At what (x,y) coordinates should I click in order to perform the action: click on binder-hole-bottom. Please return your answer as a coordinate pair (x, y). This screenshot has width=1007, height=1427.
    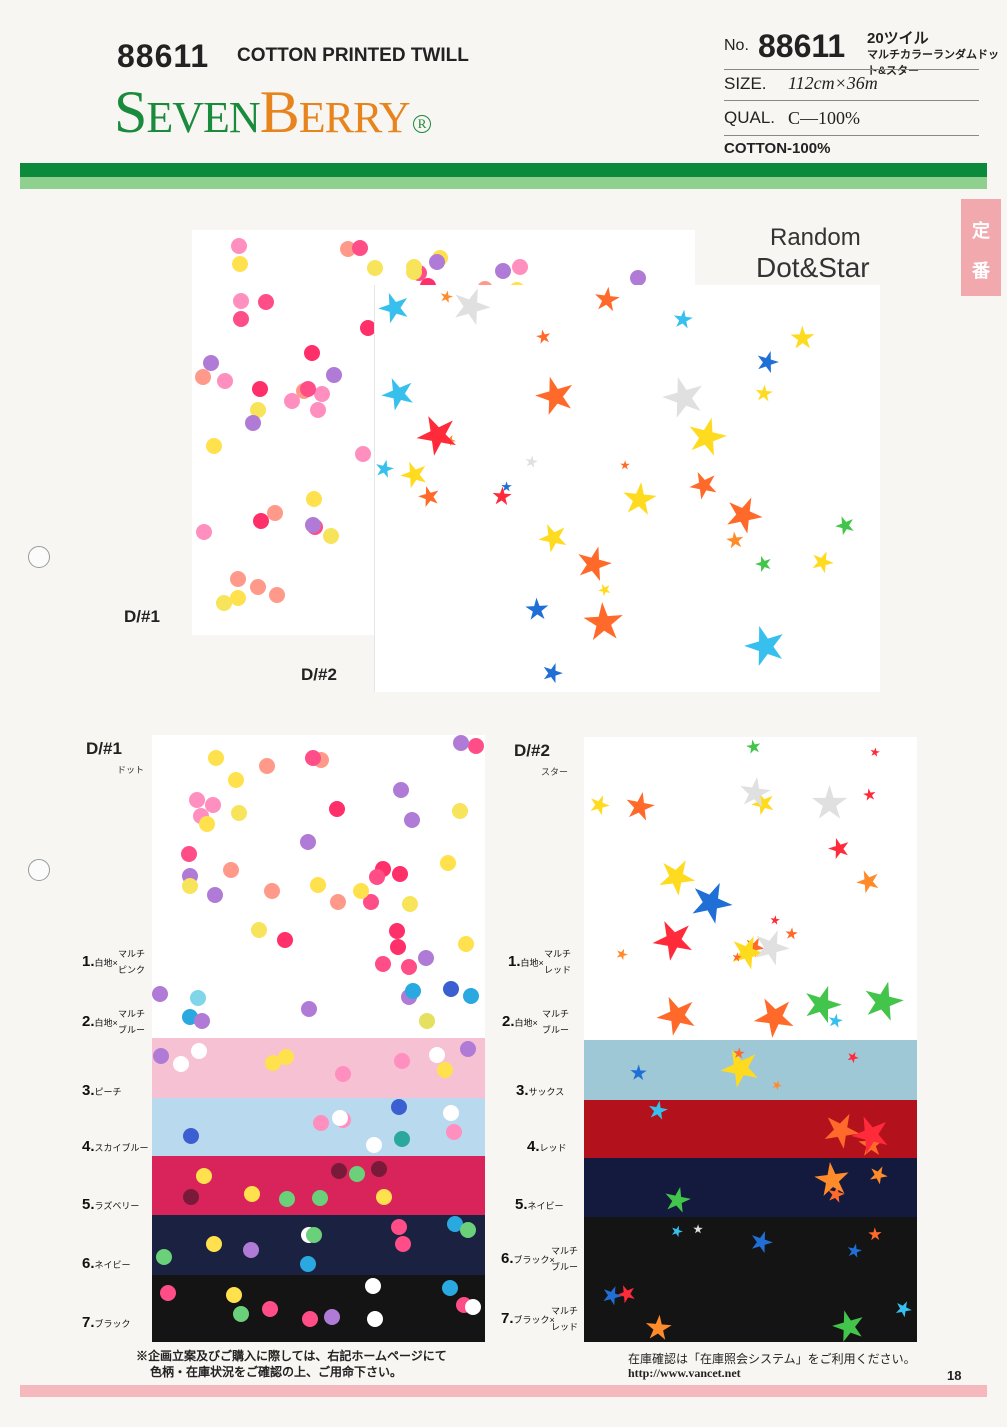
    Looking at the image, I should click on (39, 870).